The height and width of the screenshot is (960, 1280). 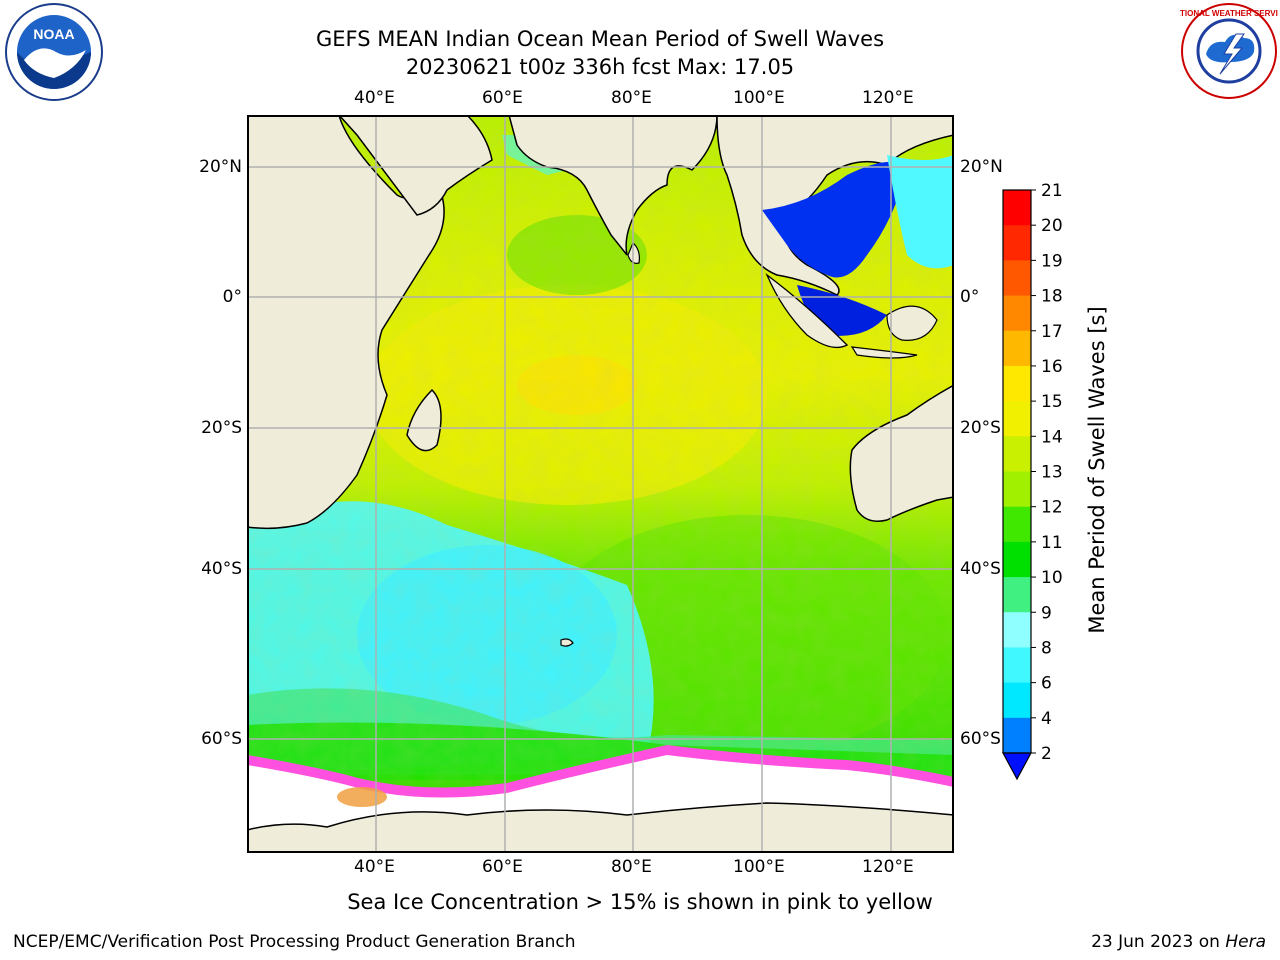 What do you see at coordinates (1097, 470) in the screenshot?
I see `colorbar-label: Mean Period of Swell Waves [s]` at bounding box center [1097, 470].